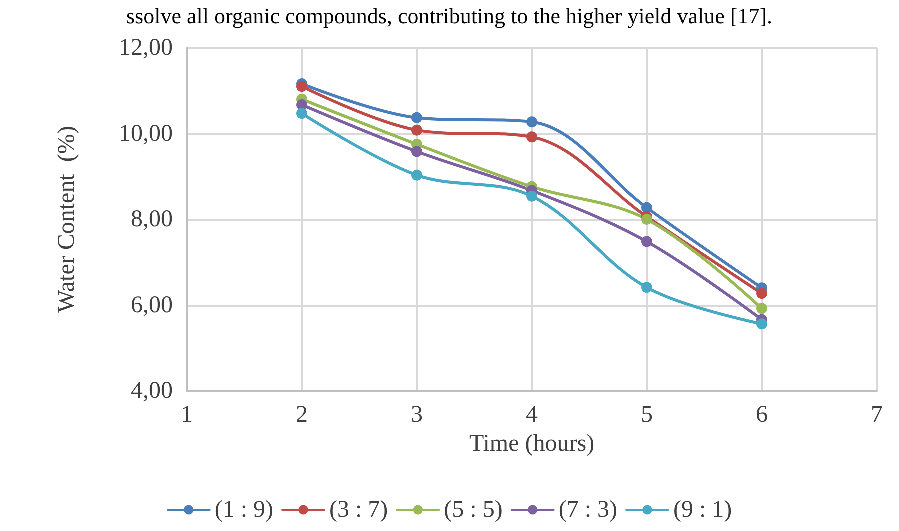 The height and width of the screenshot is (531, 899). Describe the element at coordinates (152, 219) in the screenshot. I see `y-tick-label: 8,00` at that location.